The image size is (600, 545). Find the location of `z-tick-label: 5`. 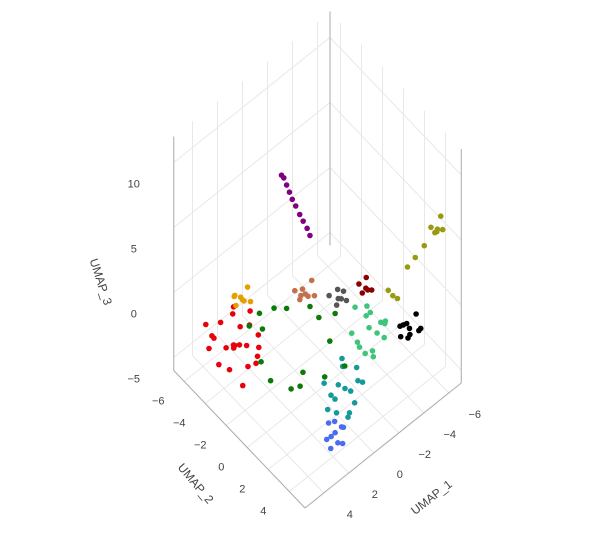

z-tick-label: 5 is located at coordinates (134, 249).